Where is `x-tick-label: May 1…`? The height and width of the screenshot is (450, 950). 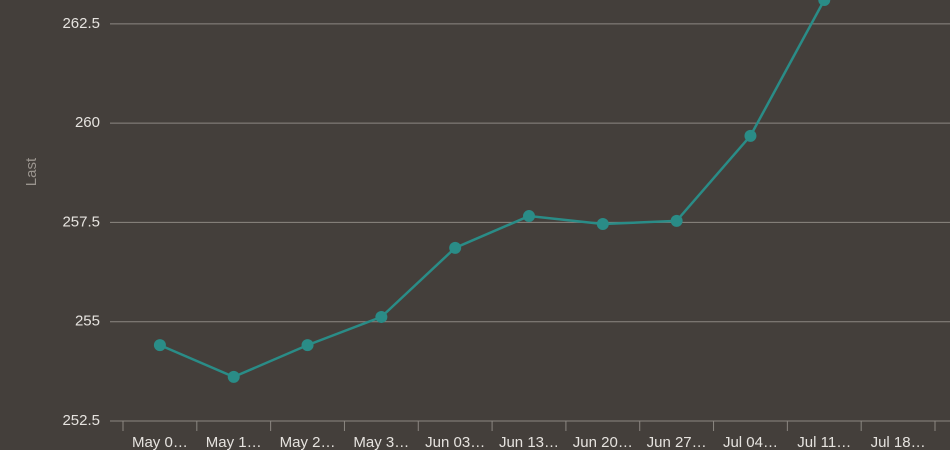
x-tick-label: May 1… is located at coordinates (234, 442).